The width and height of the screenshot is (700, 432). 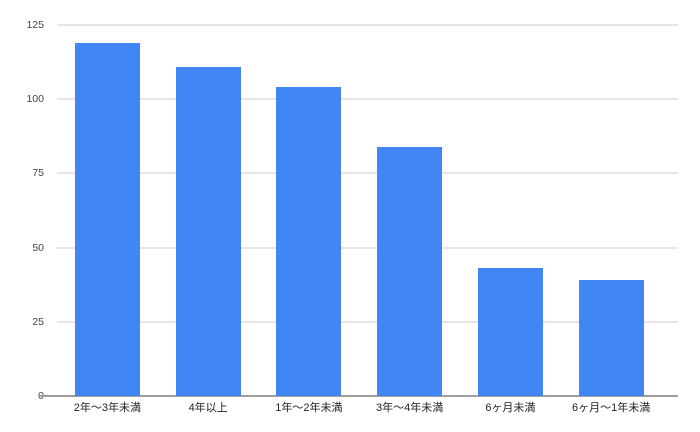 What do you see at coordinates (309, 408) in the screenshot?
I see `x-axis-category-label: 1年〜2年未満` at bounding box center [309, 408].